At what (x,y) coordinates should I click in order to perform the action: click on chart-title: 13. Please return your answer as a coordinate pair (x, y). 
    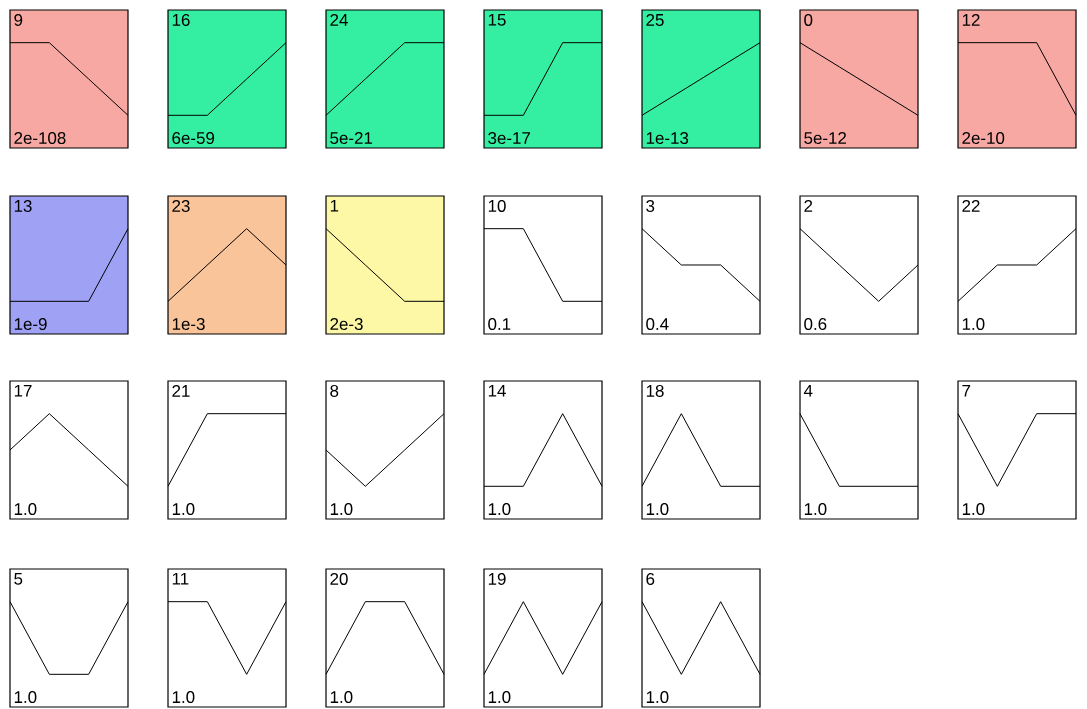
    Looking at the image, I should click on (23, 205).